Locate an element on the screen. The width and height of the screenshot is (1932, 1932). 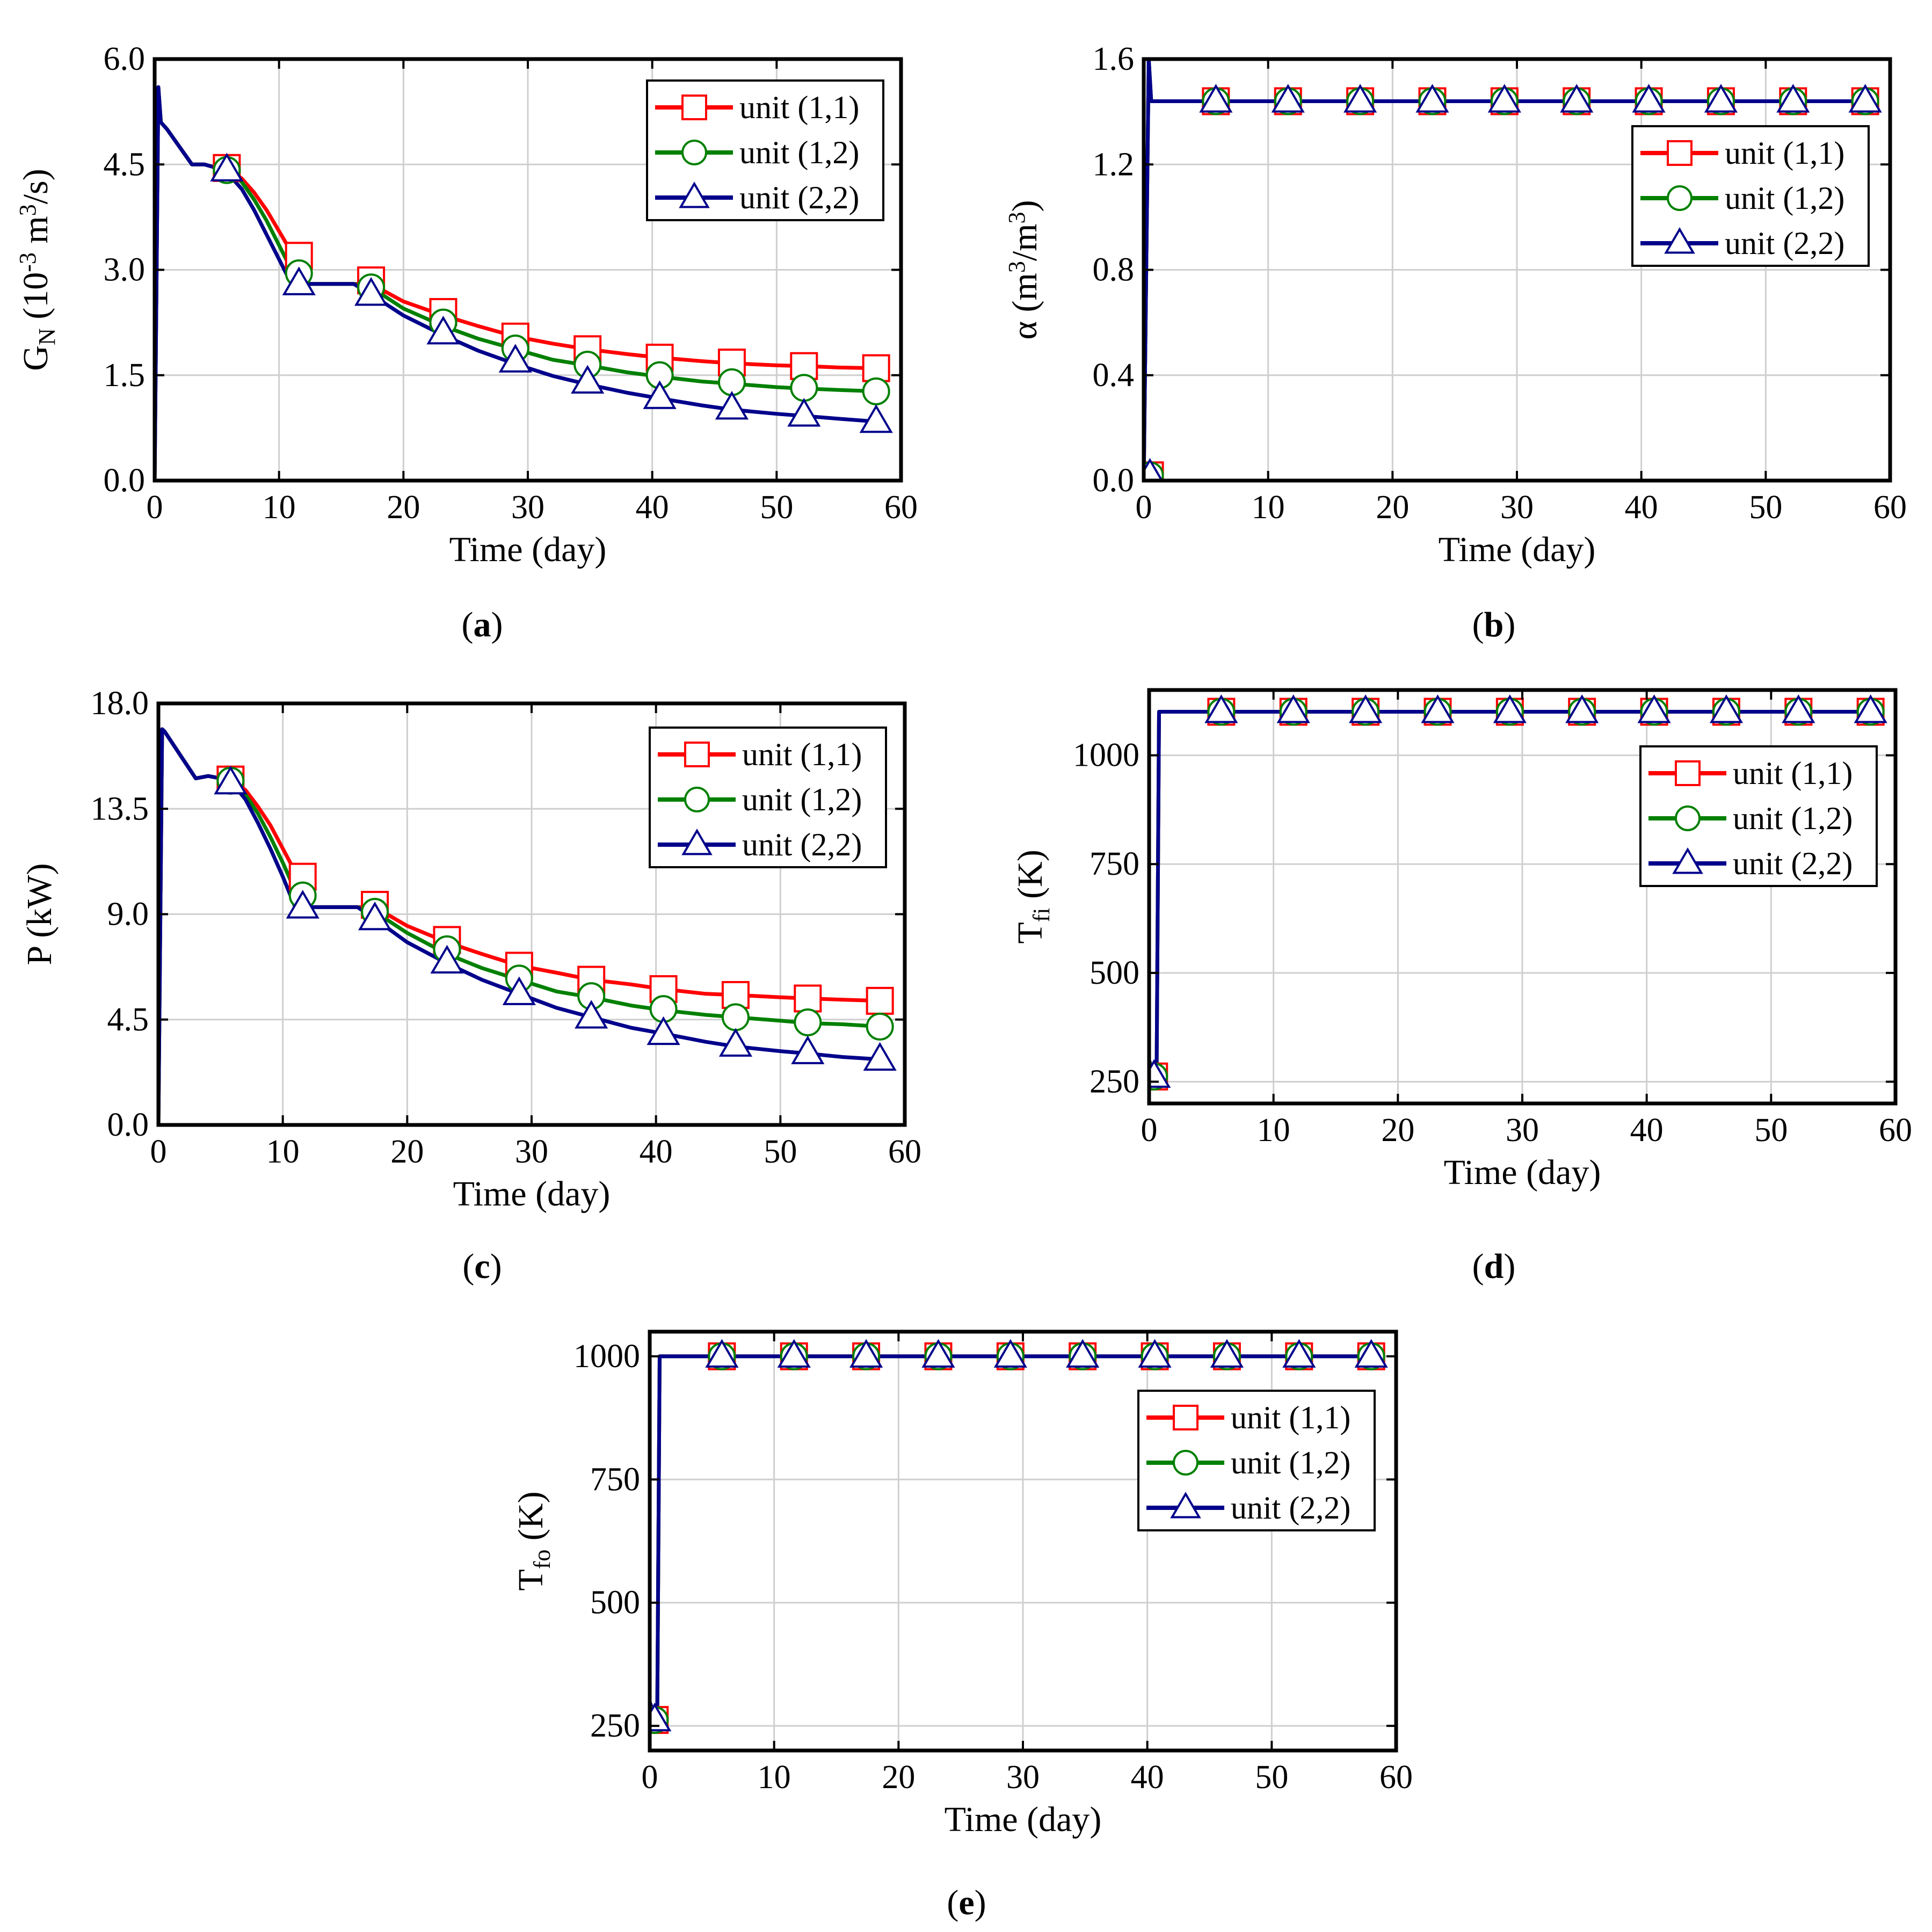
y-tick-label: 1000 is located at coordinates (606, 1356).